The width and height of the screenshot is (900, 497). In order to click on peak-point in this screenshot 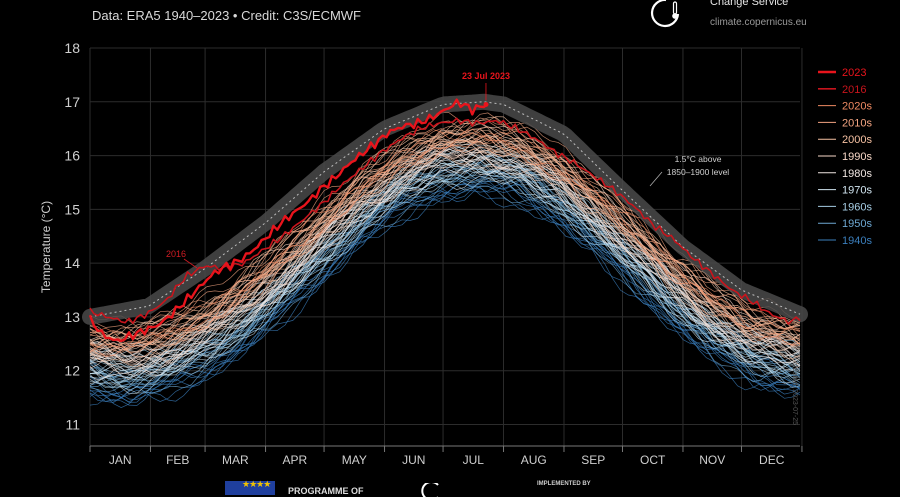, I will do `click(486, 104)`.